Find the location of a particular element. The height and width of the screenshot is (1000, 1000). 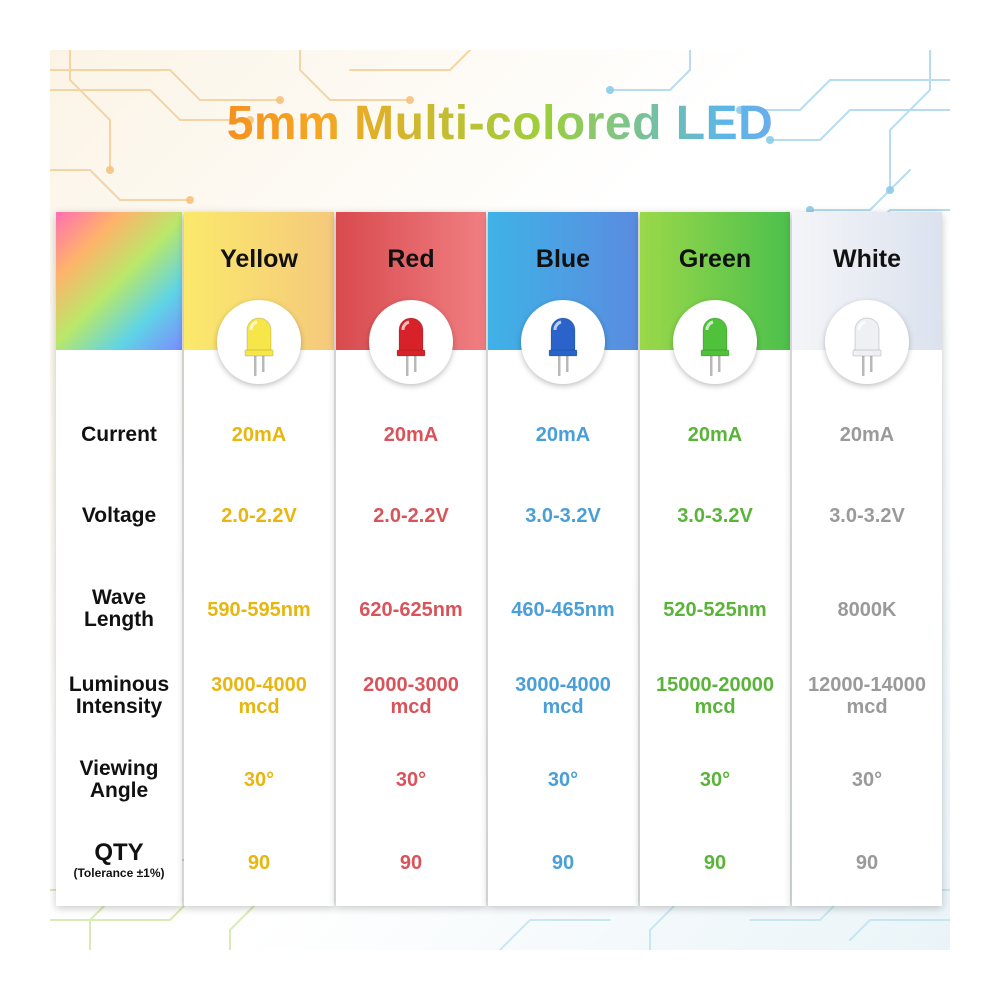

led-name-yellow: Yellow is located at coordinates (259, 259).